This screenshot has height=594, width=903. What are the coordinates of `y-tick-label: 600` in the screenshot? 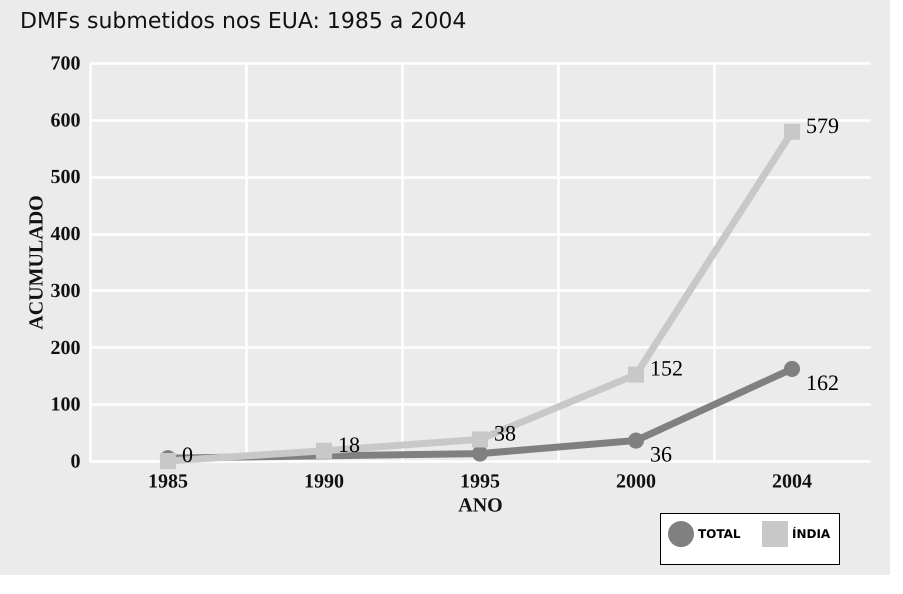 It's located at (65, 120).